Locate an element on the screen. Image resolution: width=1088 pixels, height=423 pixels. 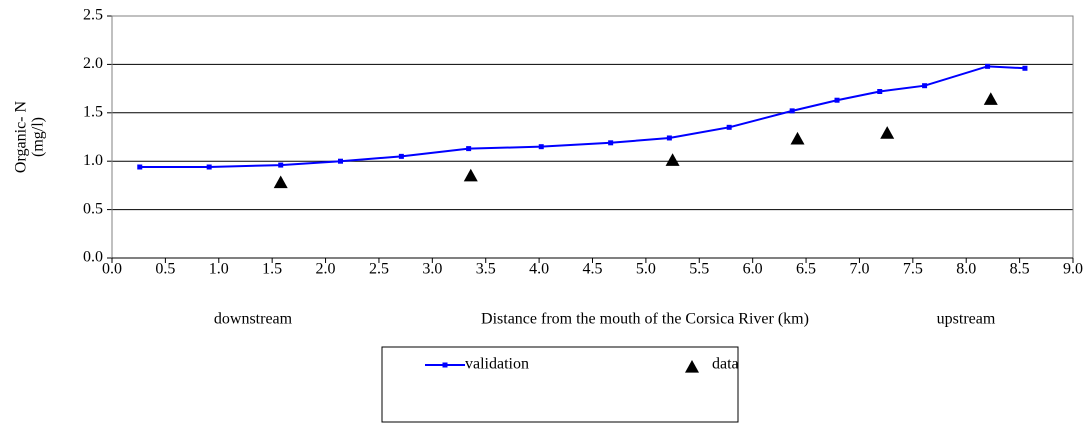
x-tick-label: 0.5 is located at coordinates (165, 269).